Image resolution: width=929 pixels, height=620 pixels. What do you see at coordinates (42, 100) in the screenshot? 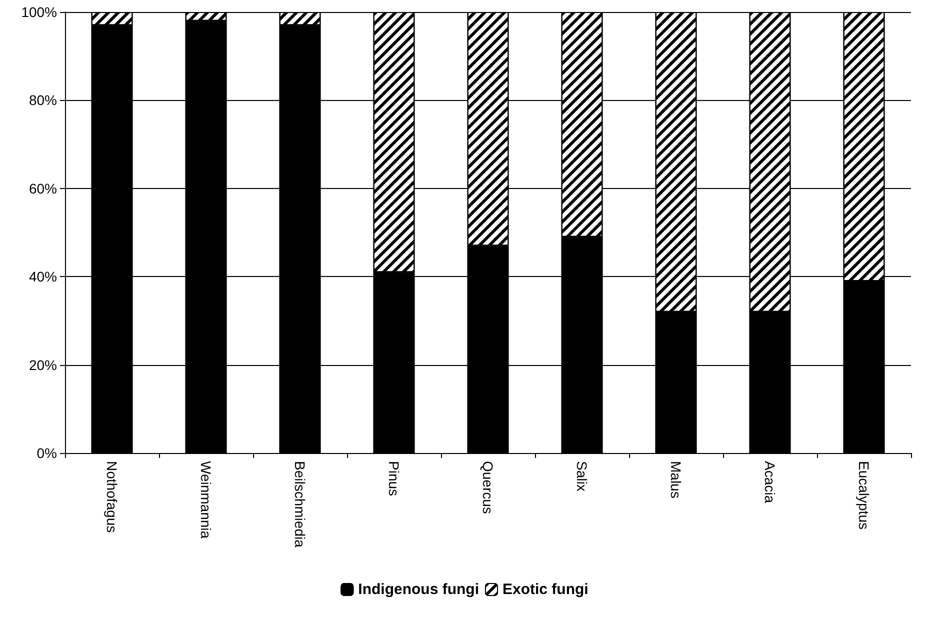
I see `y-tick-label: 80%` at bounding box center [42, 100].